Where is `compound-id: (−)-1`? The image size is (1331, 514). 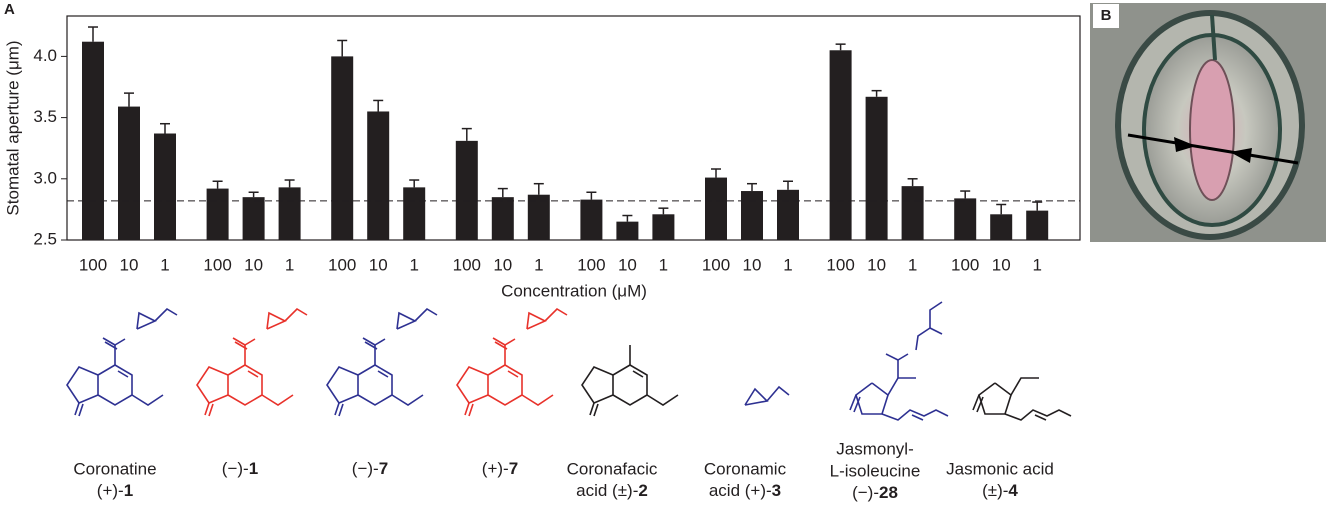
compound-id: (−)-1 is located at coordinates (240, 468).